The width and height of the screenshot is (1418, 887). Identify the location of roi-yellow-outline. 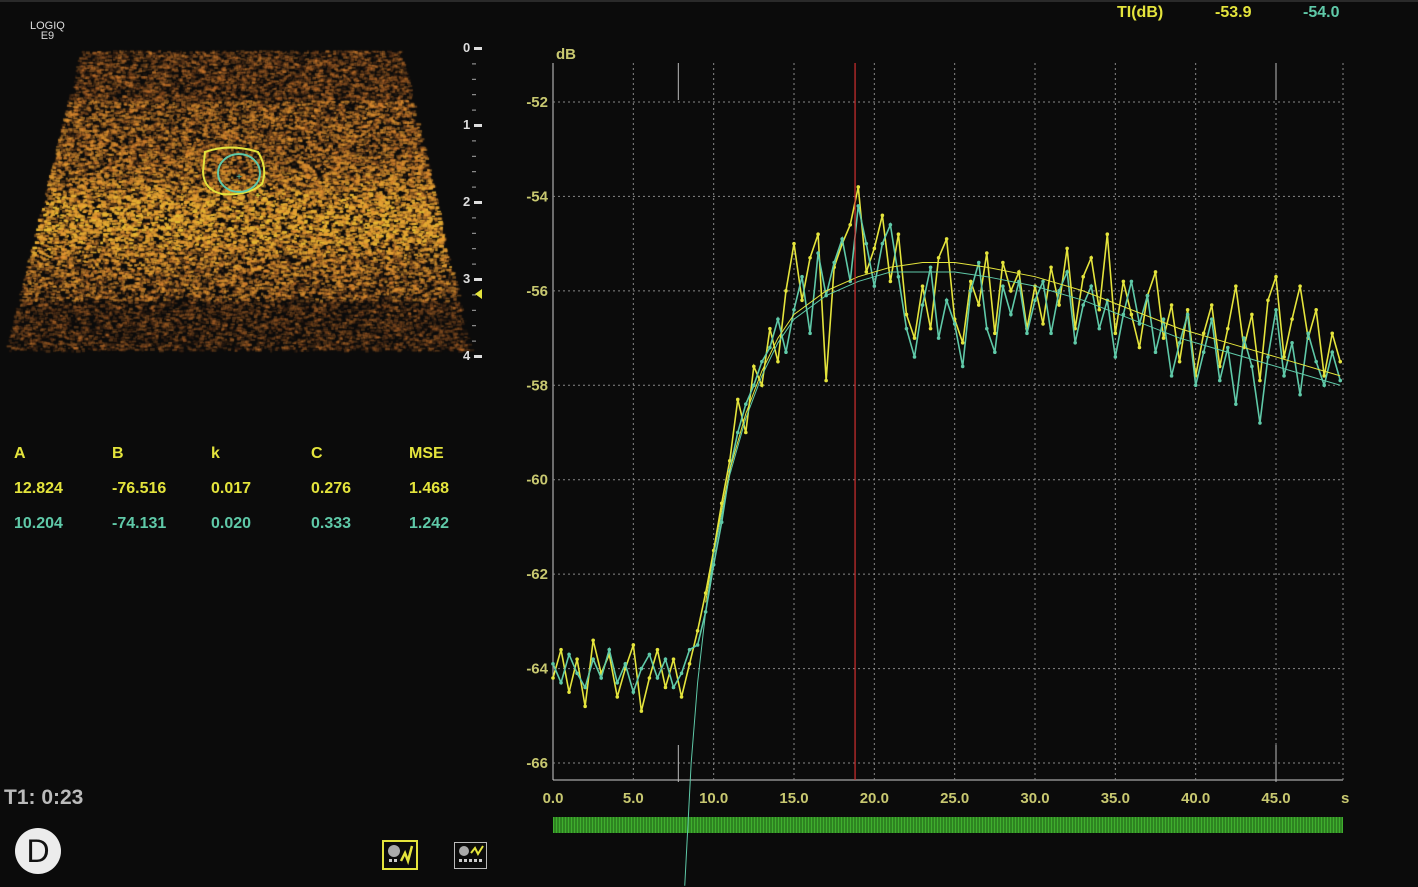
(233, 171).